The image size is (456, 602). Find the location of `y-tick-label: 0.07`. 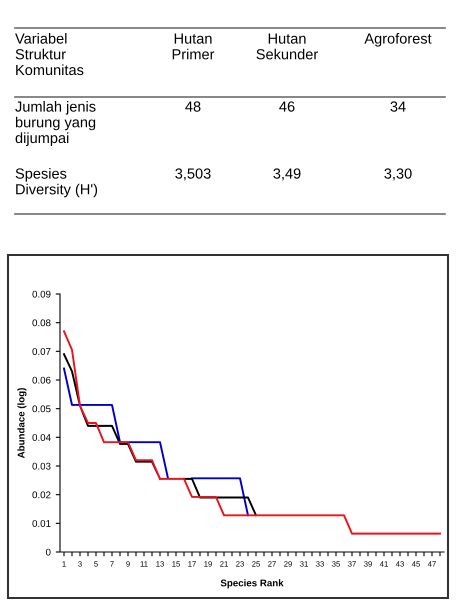

y-tick-label: 0.07 is located at coordinates (41, 351).